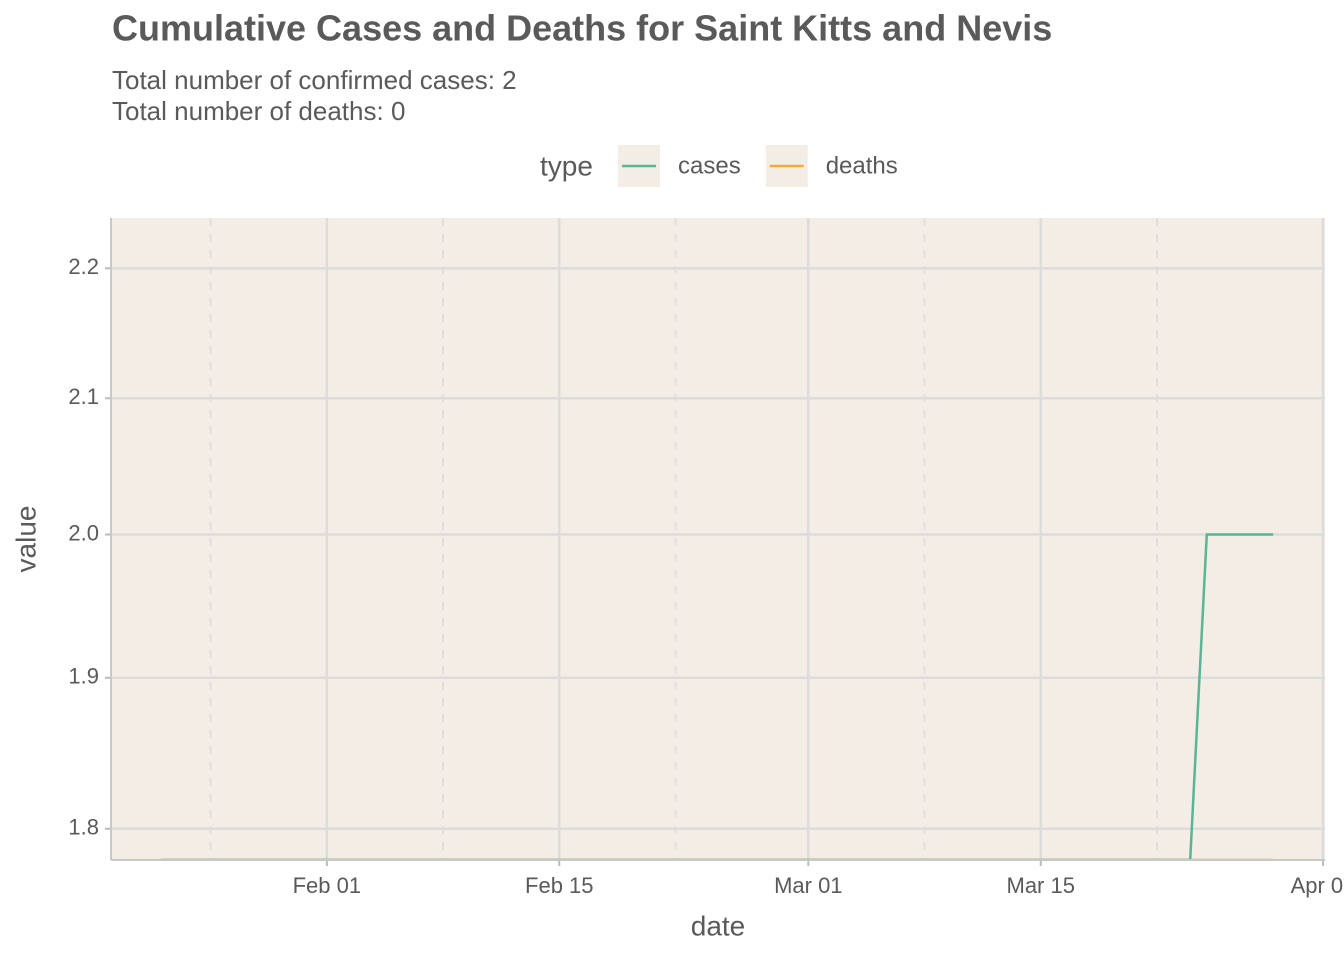 This screenshot has height=960, width=1344. I want to click on y-tick-label: 2.1, so click(83, 396).